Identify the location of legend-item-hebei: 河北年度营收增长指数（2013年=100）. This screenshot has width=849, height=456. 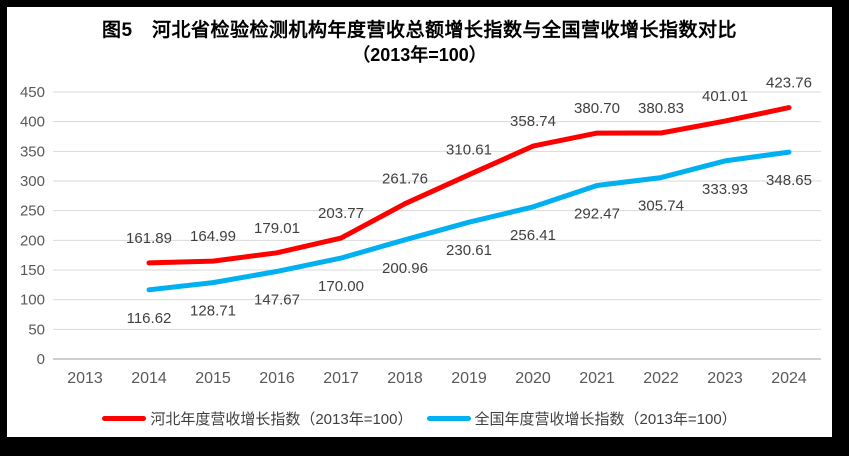
(257, 418).